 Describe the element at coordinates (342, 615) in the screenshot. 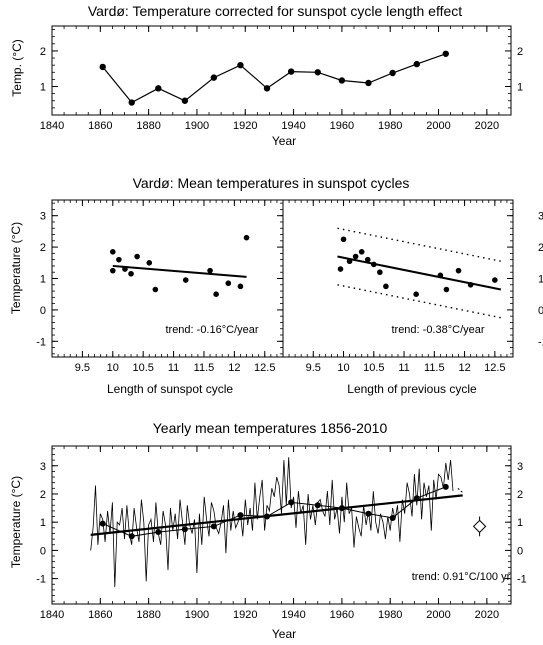

I see `yearly-x-tick-label: 1960` at that location.